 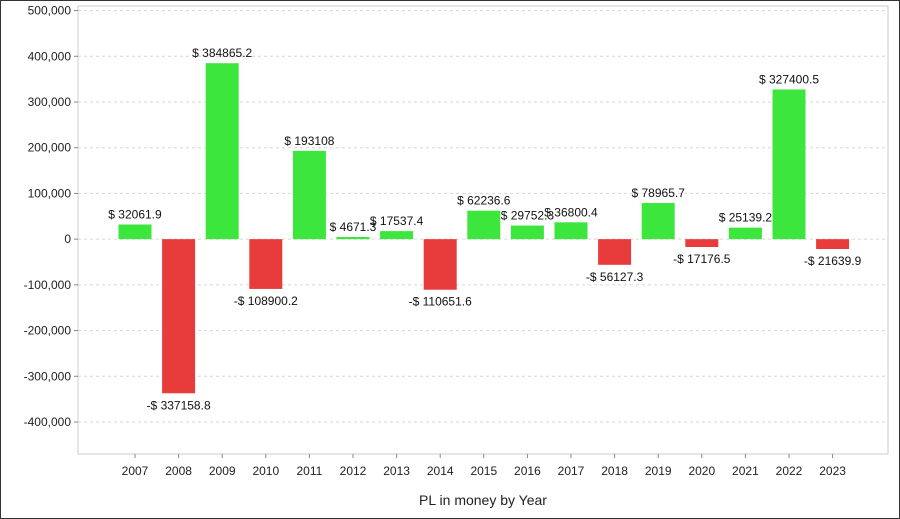 What do you see at coordinates (67, 239) in the screenshot?
I see `y-tick-label: 0` at bounding box center [67, 239].